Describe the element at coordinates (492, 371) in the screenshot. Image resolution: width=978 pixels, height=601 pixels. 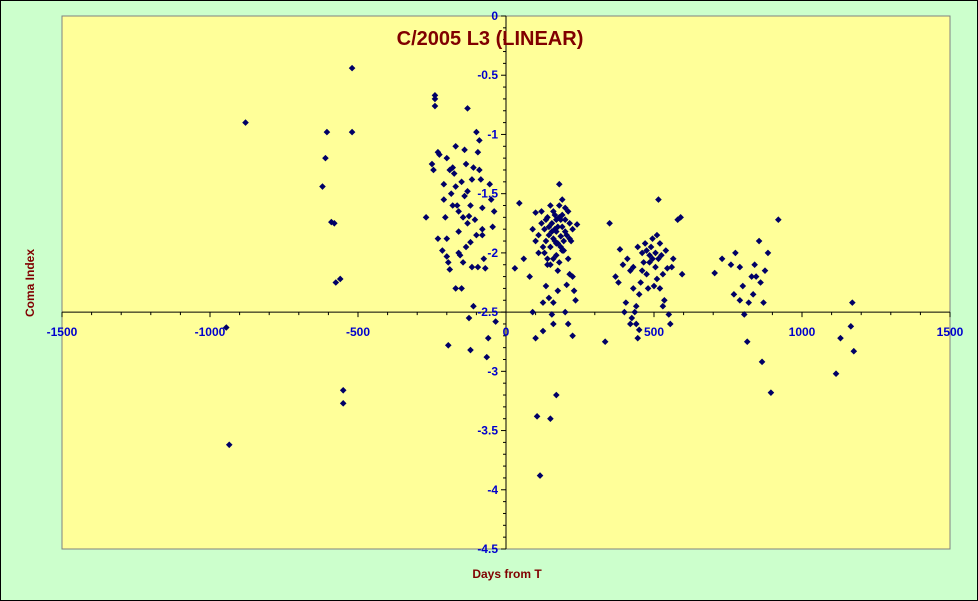
I see `y-tick-label: -3` at that location.